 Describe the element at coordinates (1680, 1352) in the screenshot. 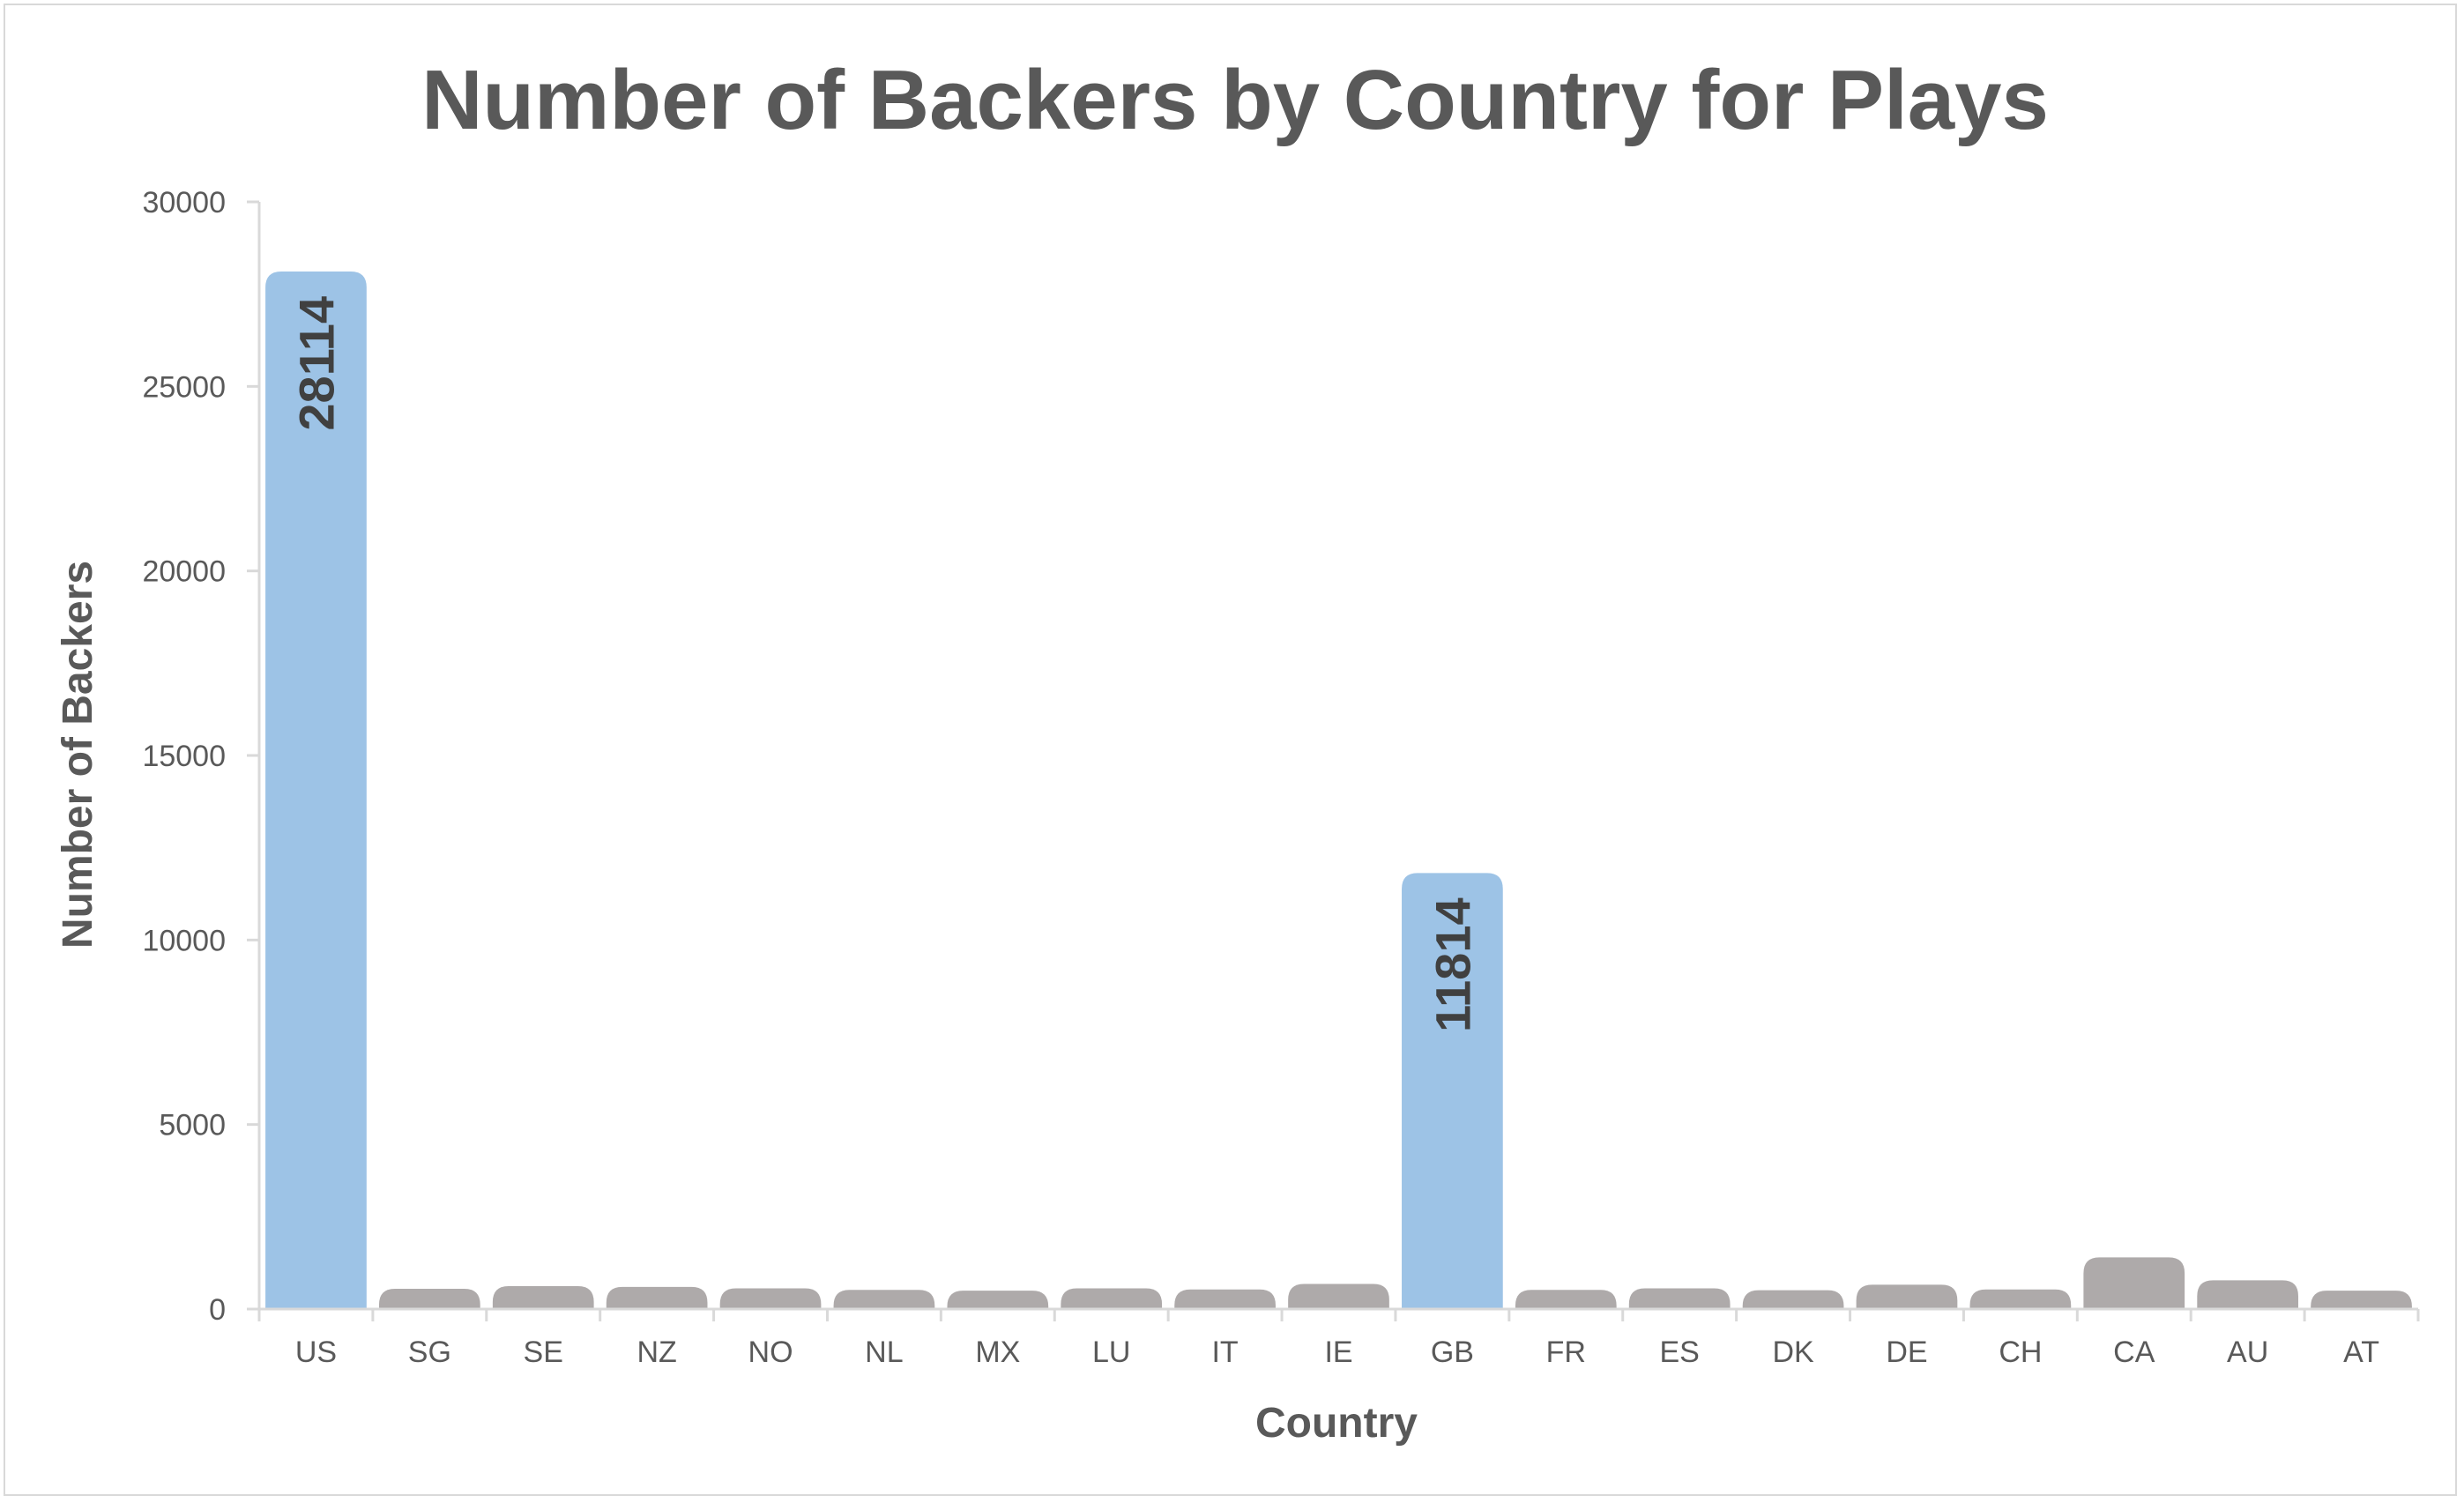

I see `x-tick-label-es: ES` at that location.